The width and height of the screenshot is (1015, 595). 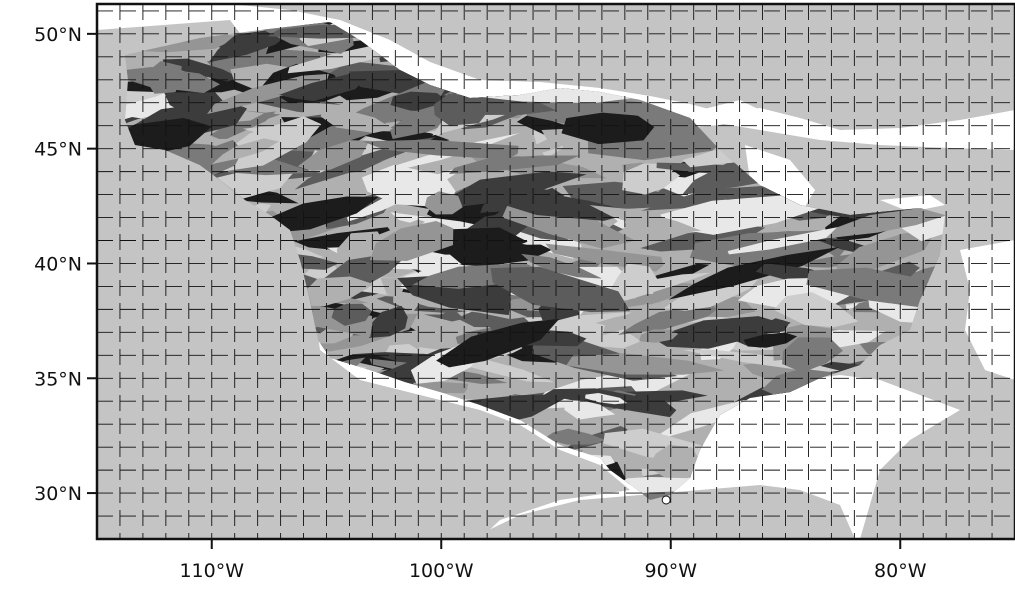 What do you see at coordinates (58, 264) in the screenshot?
I see `y-tick-label: 40°N` at bounding box center [58, 264].